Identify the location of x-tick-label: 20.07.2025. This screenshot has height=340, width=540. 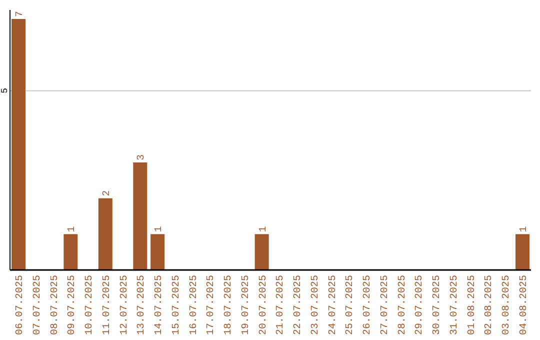
(264, 305).